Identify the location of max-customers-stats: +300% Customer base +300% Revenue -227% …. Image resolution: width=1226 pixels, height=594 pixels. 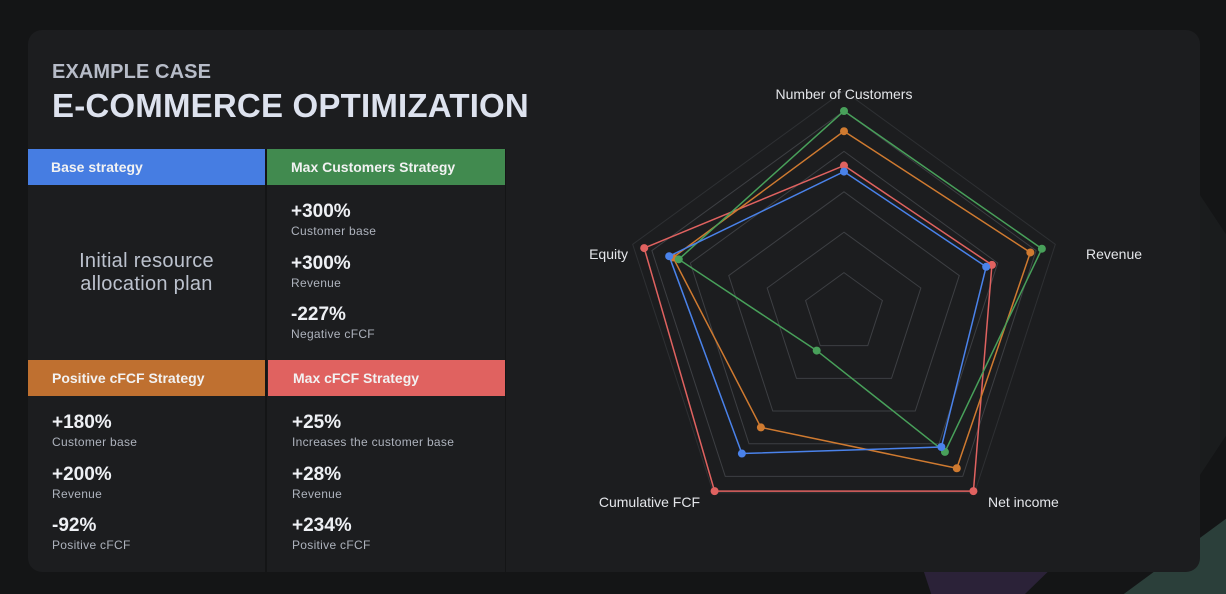
(333, 278).